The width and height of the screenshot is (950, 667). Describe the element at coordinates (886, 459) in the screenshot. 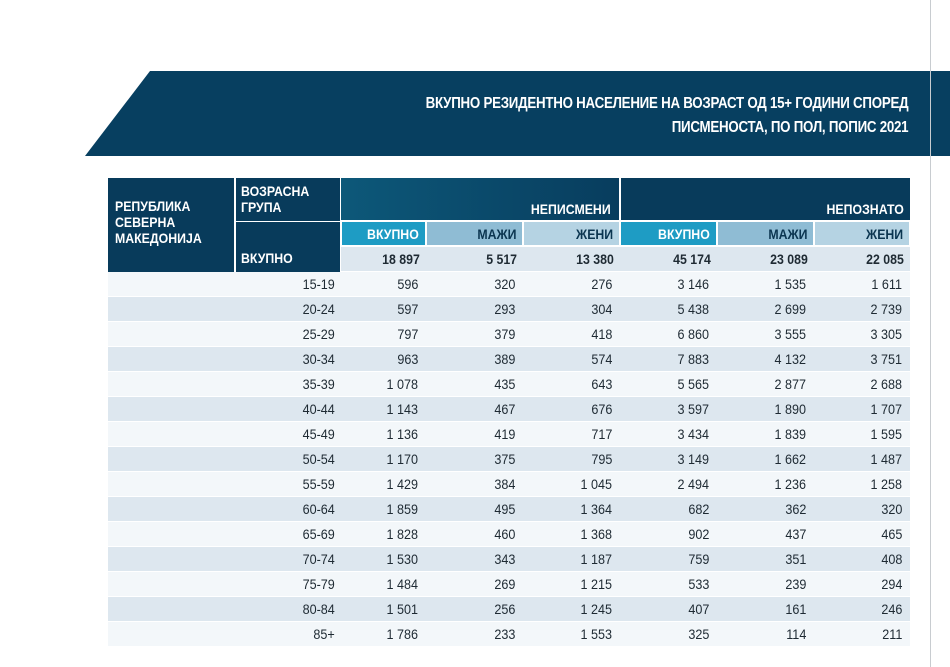

I see `value-cell-unknown-female: 1 487` at that location.